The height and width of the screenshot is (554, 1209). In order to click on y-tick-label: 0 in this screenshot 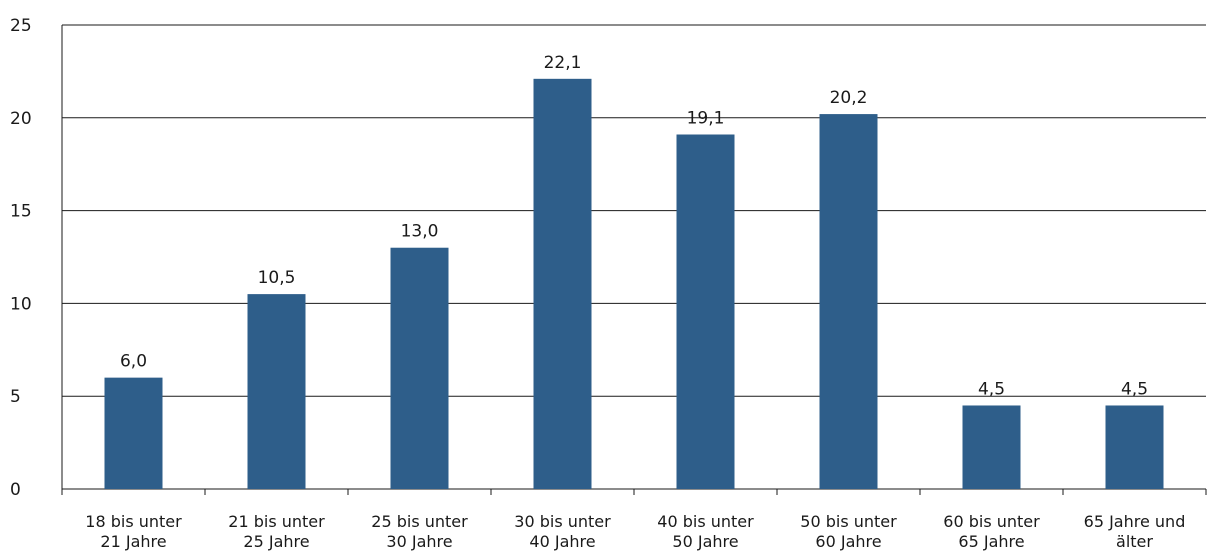, I will do `click(15, 490)`.